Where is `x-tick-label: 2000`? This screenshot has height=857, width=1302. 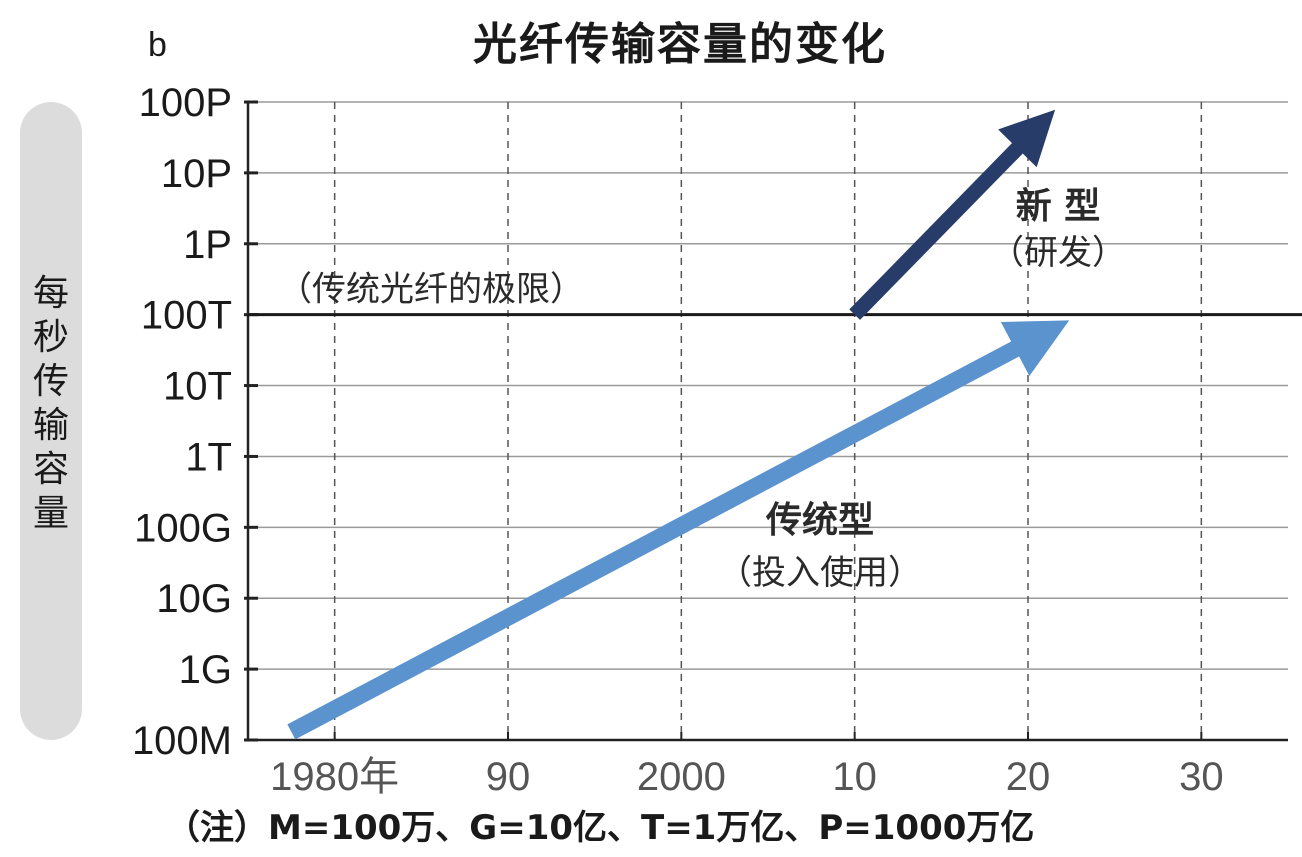
x-tick-label: 2000 is located at coordinates (681, 777).